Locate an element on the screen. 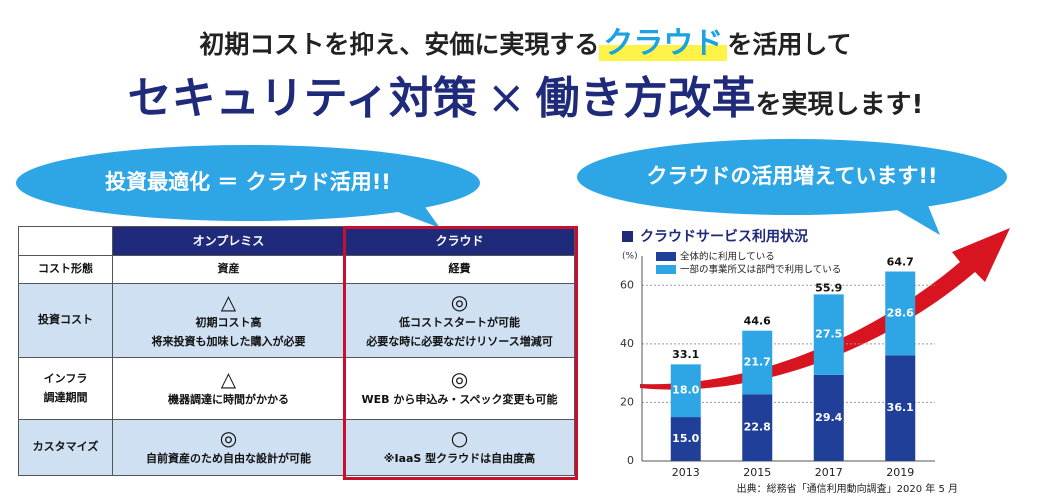  text: 必要な時に必要なだけリソース増減可 is located at coordinates (459, 341).